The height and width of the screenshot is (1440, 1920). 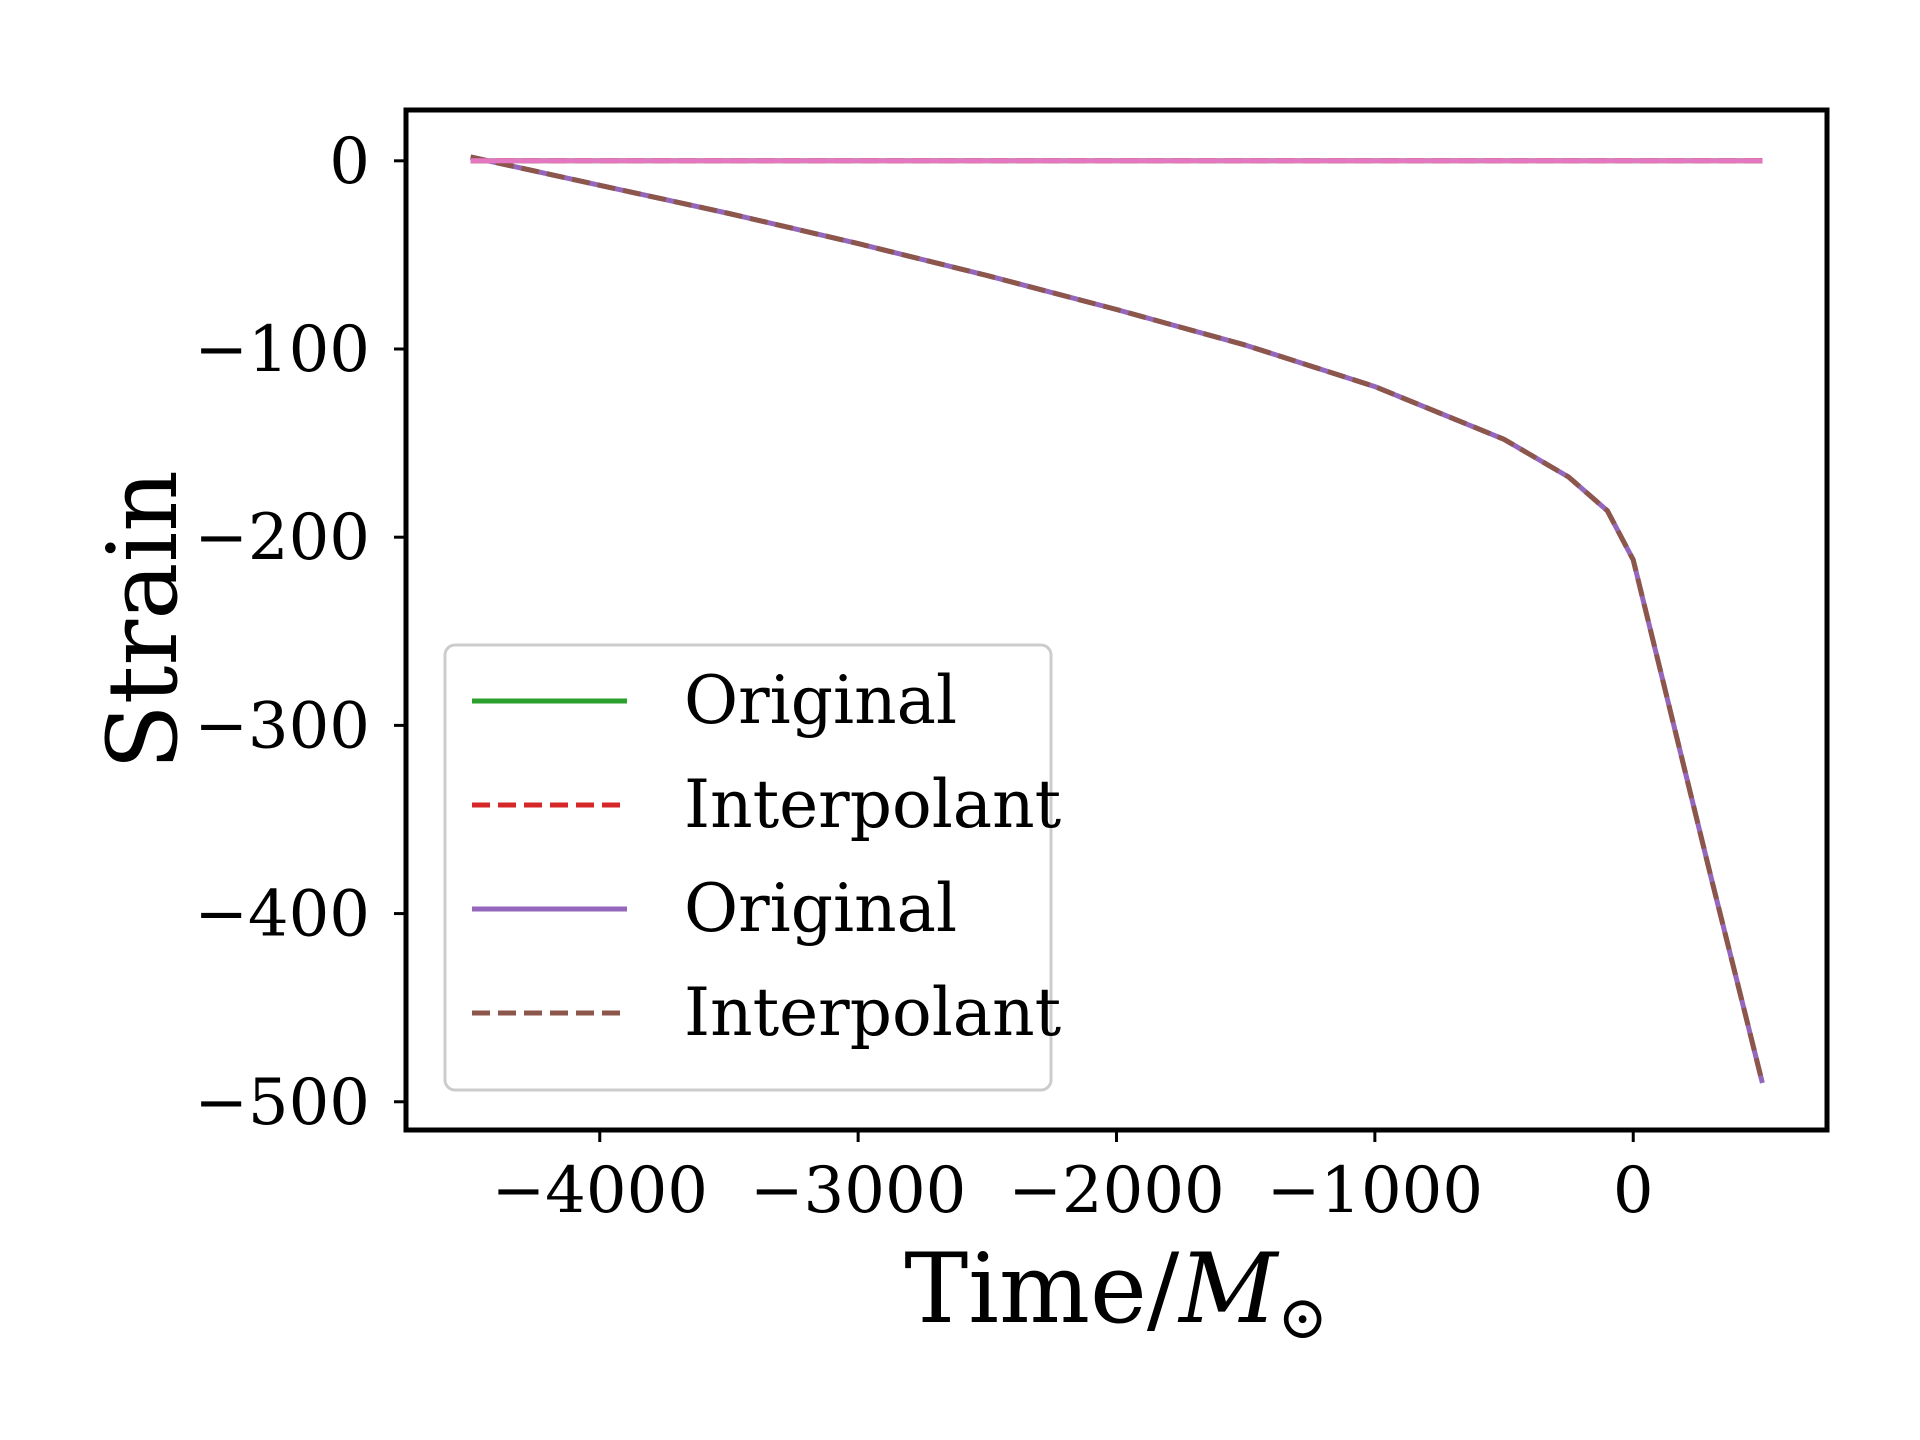 I want to click on x-tick-label: −4000, so click(x=600, y=1191).